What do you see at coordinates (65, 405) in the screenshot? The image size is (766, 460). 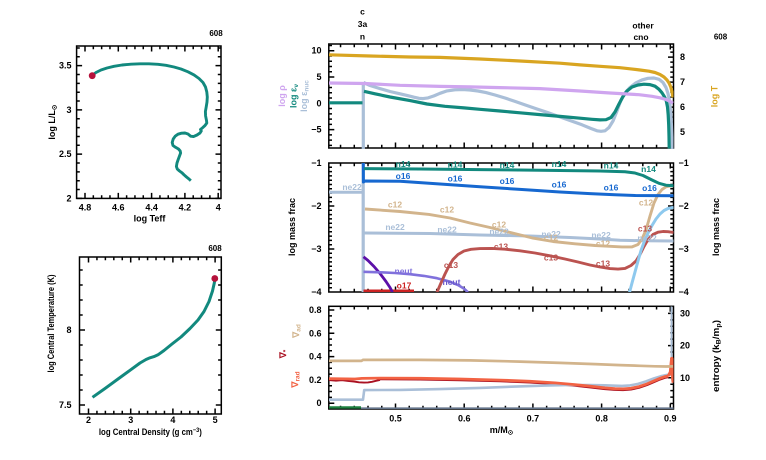 I see `svg-text: 7.5` at bounding box center [65, 405].